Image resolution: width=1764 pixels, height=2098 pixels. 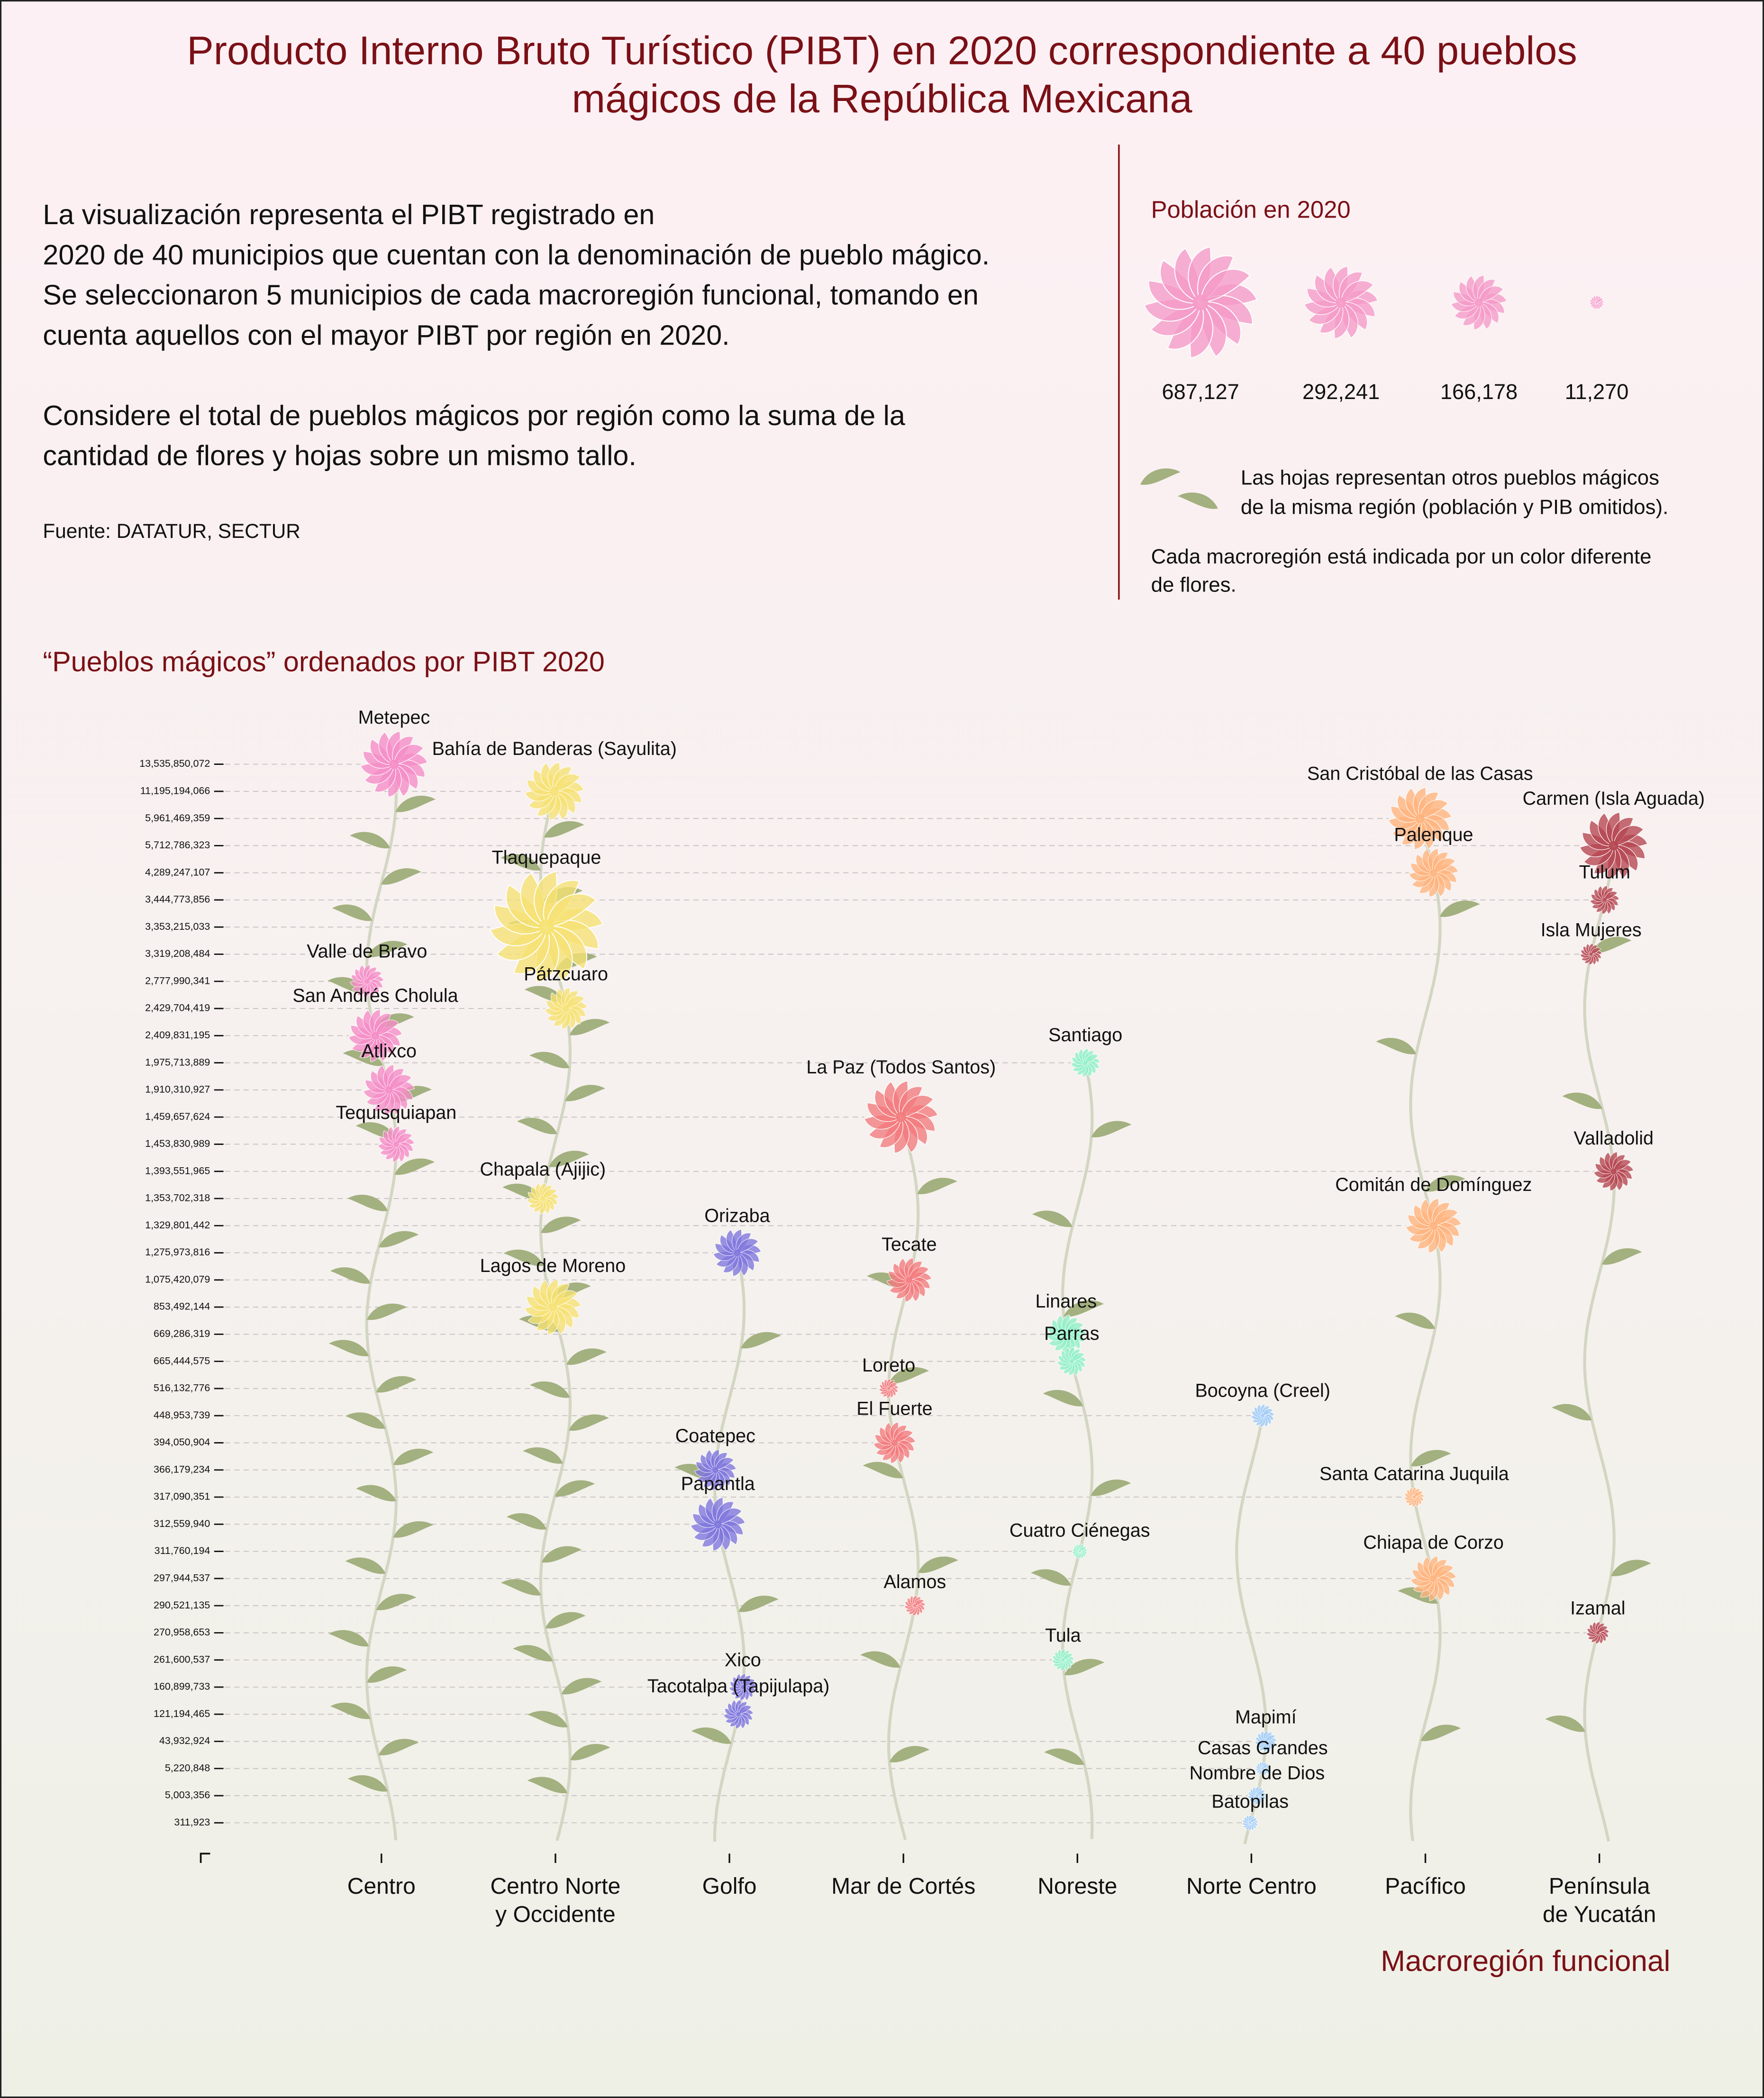 I want to click on flower-label: Atlixco, so click(x=389, y=1051).